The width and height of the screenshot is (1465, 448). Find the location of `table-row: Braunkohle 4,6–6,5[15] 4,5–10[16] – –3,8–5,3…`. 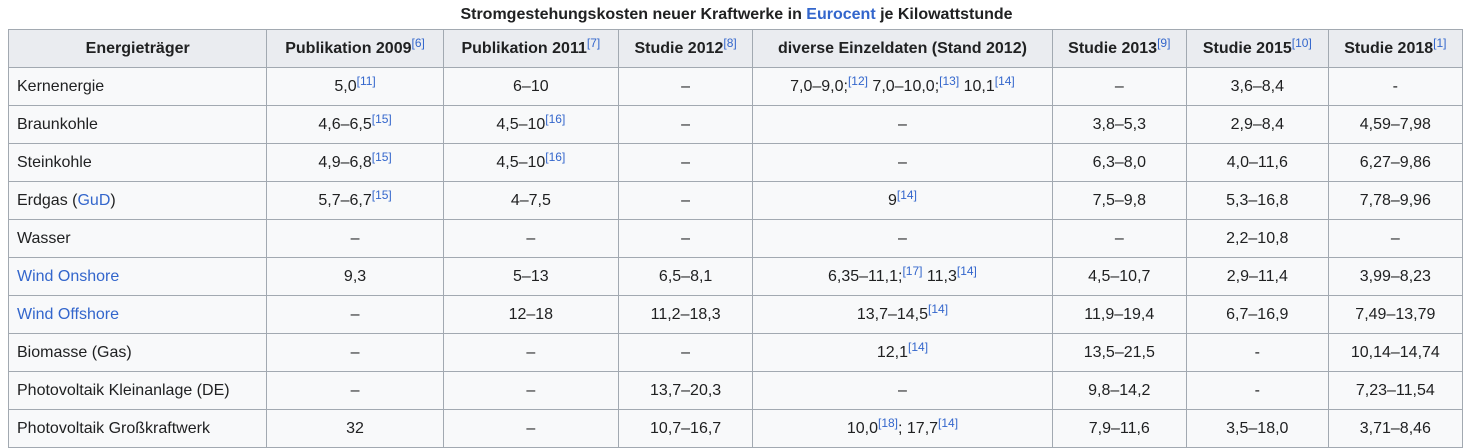

table-row: Braunkohle 4,6–6,5[15] 4,5–10[16] – –3,8–5,3… is located at coordinates (735, 124).